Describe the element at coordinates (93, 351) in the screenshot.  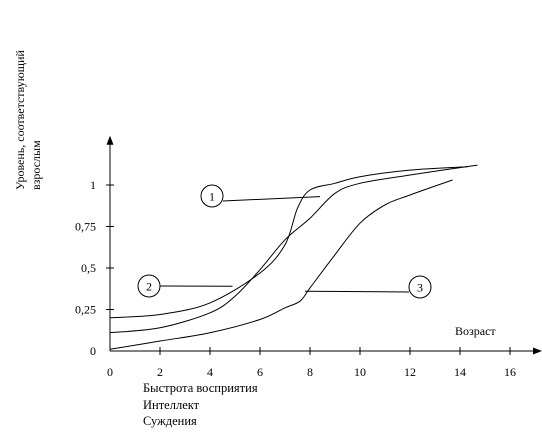
I see `y-tick-label: 0` at that location.